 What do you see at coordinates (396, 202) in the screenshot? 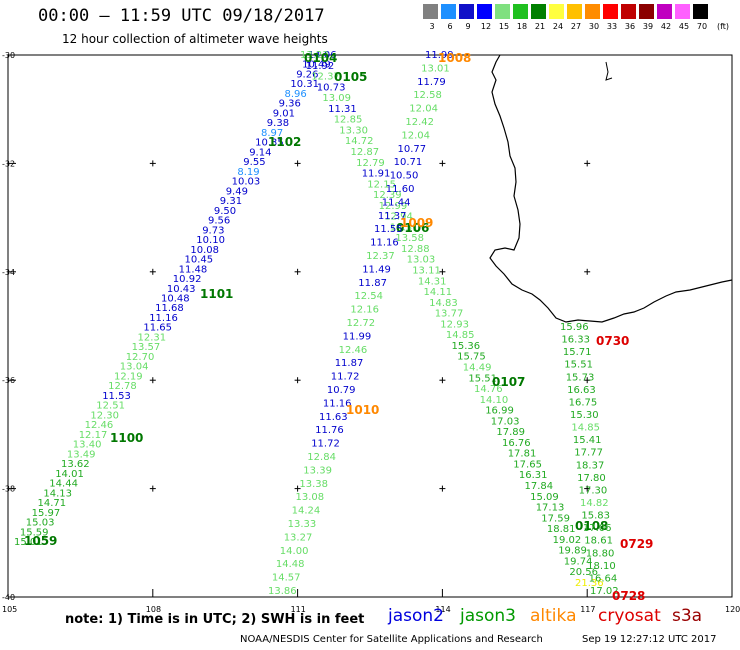
I see `wave-height-value: 11.44` at bounding box center [396, 202].